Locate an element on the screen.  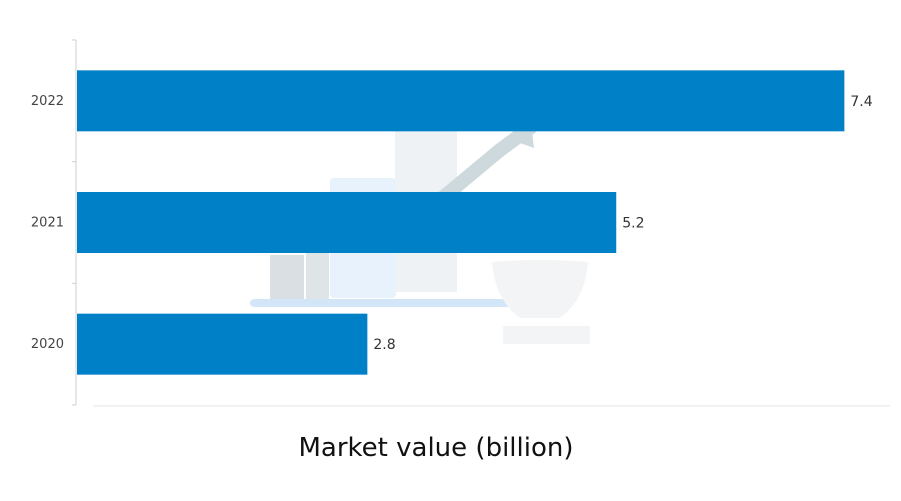
category-label-2021: 2021 is located at coordinates (47, 223).